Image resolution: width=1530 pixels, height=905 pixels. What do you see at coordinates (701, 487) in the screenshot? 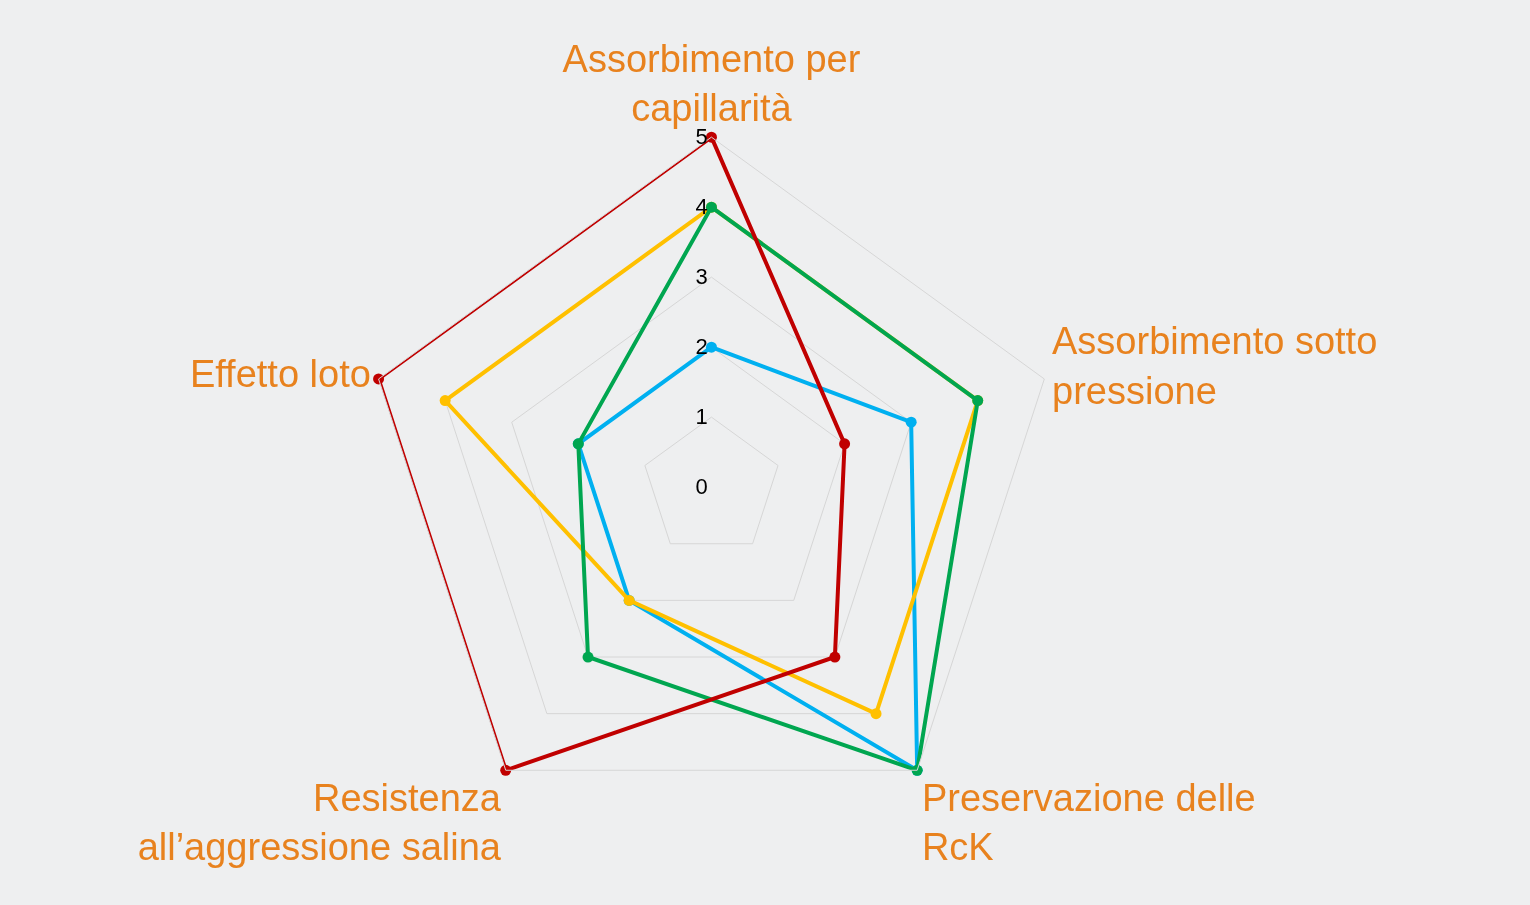
I see `y-tick-label: 0` at bounding box center [701, 487].